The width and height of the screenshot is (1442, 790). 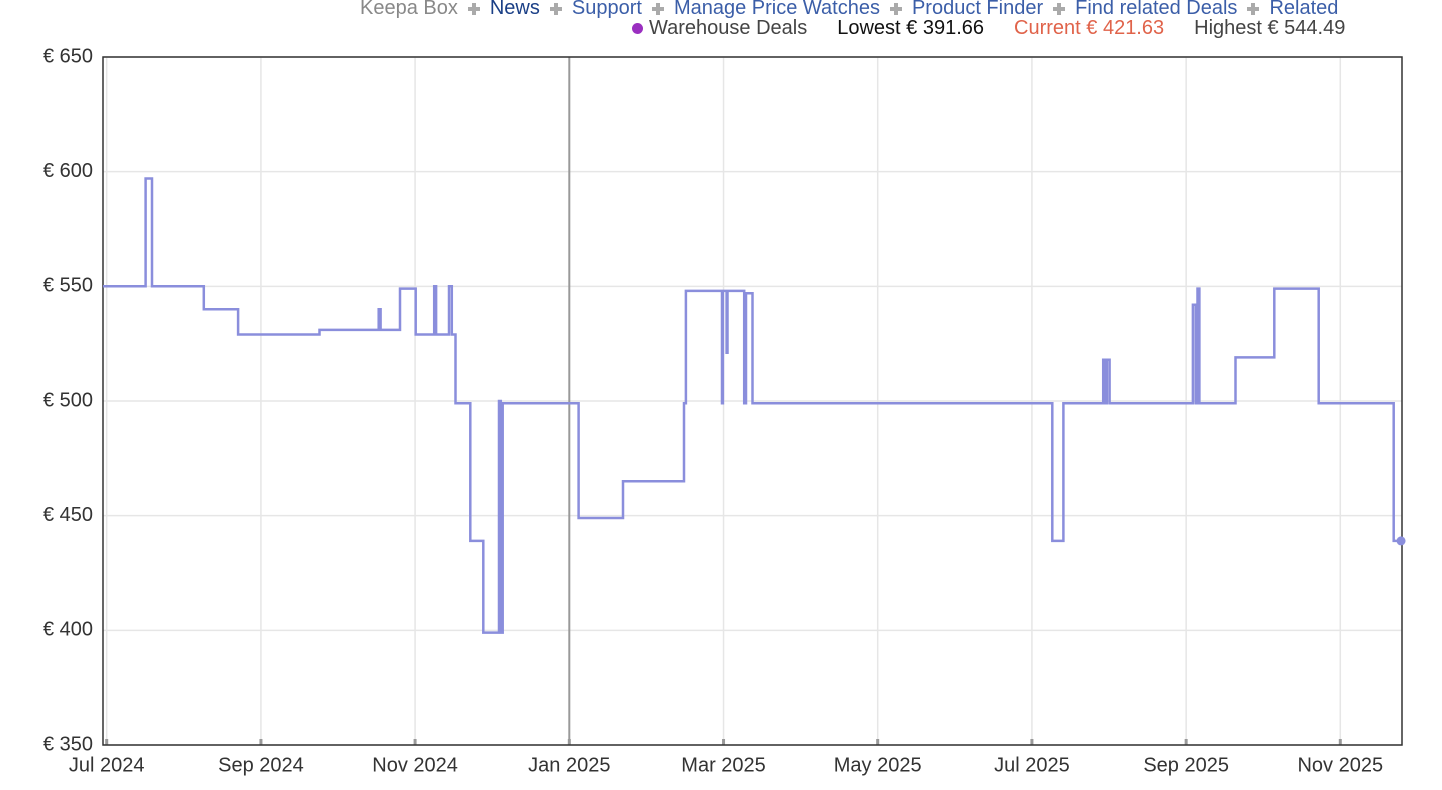 I want to click on x-tick-label: Sep 2025, so click(x=1186, y=765).